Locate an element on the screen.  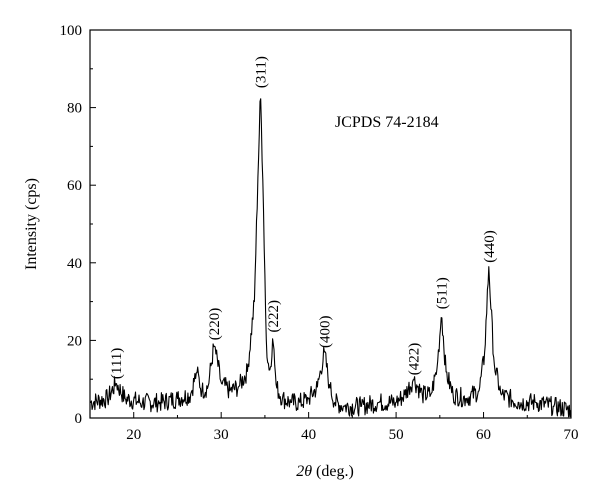
x-tick-label: 20 is located at coordinates (133, 435).